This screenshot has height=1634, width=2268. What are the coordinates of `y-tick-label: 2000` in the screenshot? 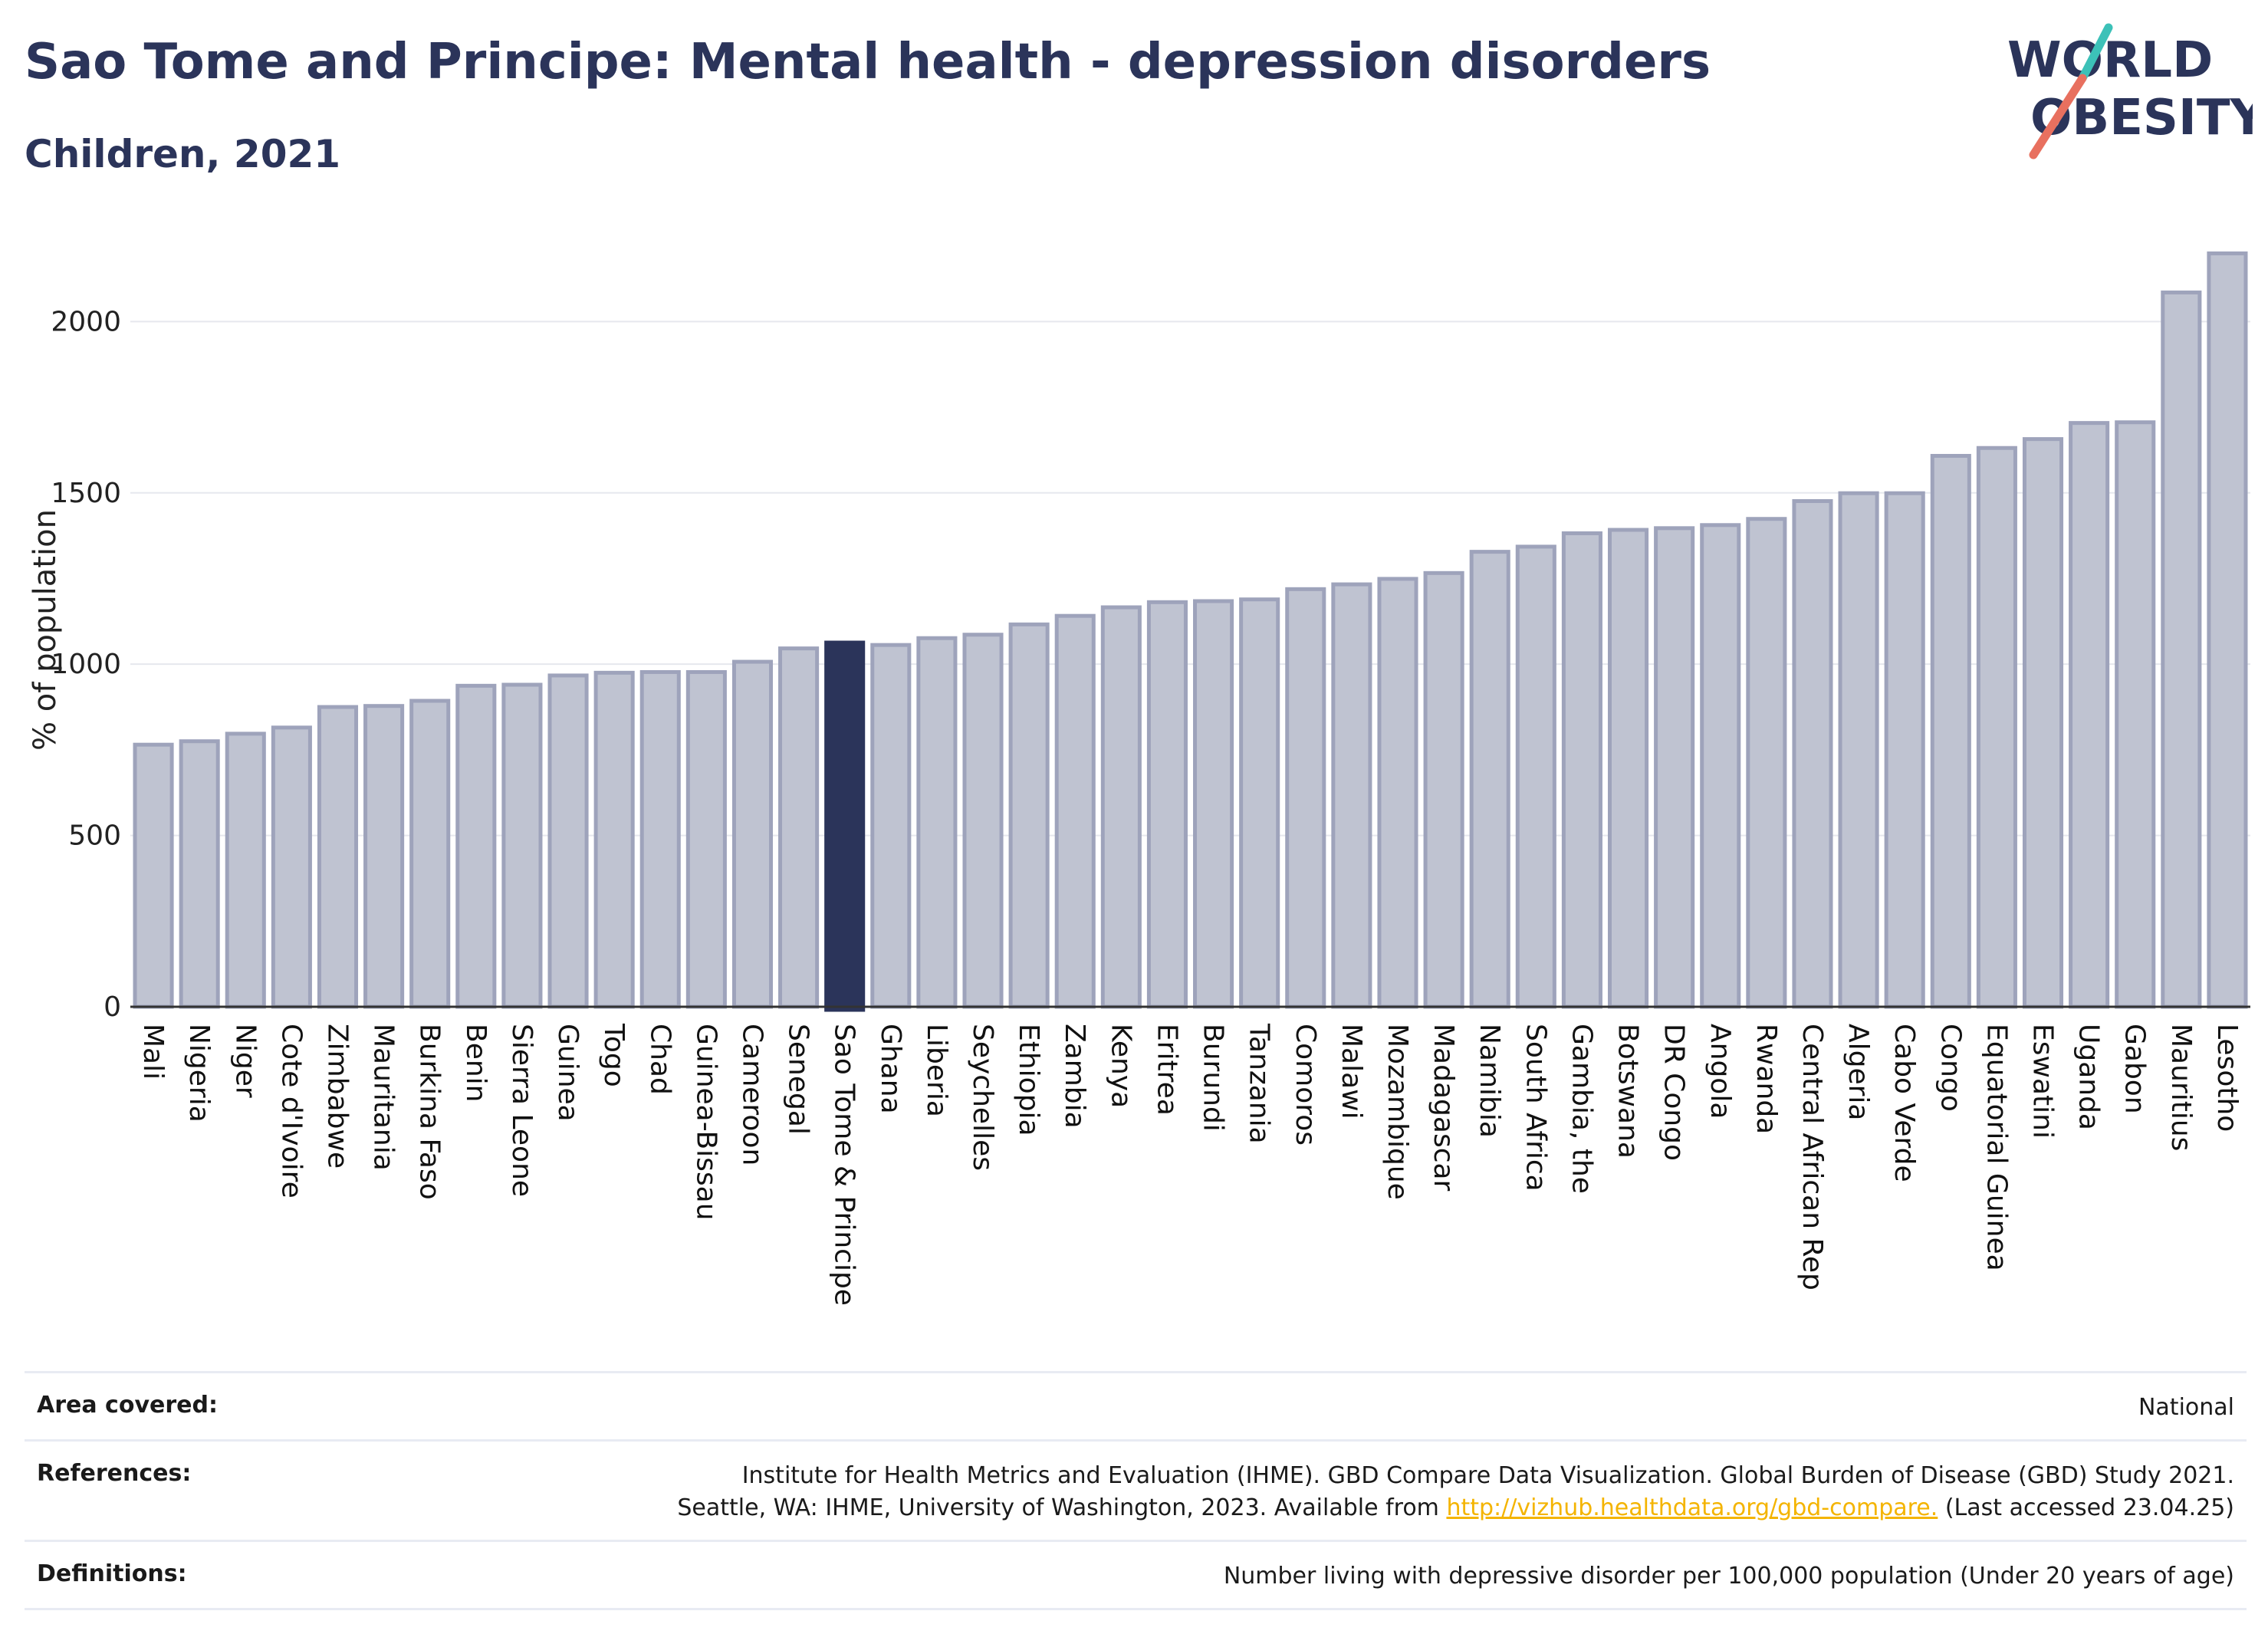 It's located at (86, 322).